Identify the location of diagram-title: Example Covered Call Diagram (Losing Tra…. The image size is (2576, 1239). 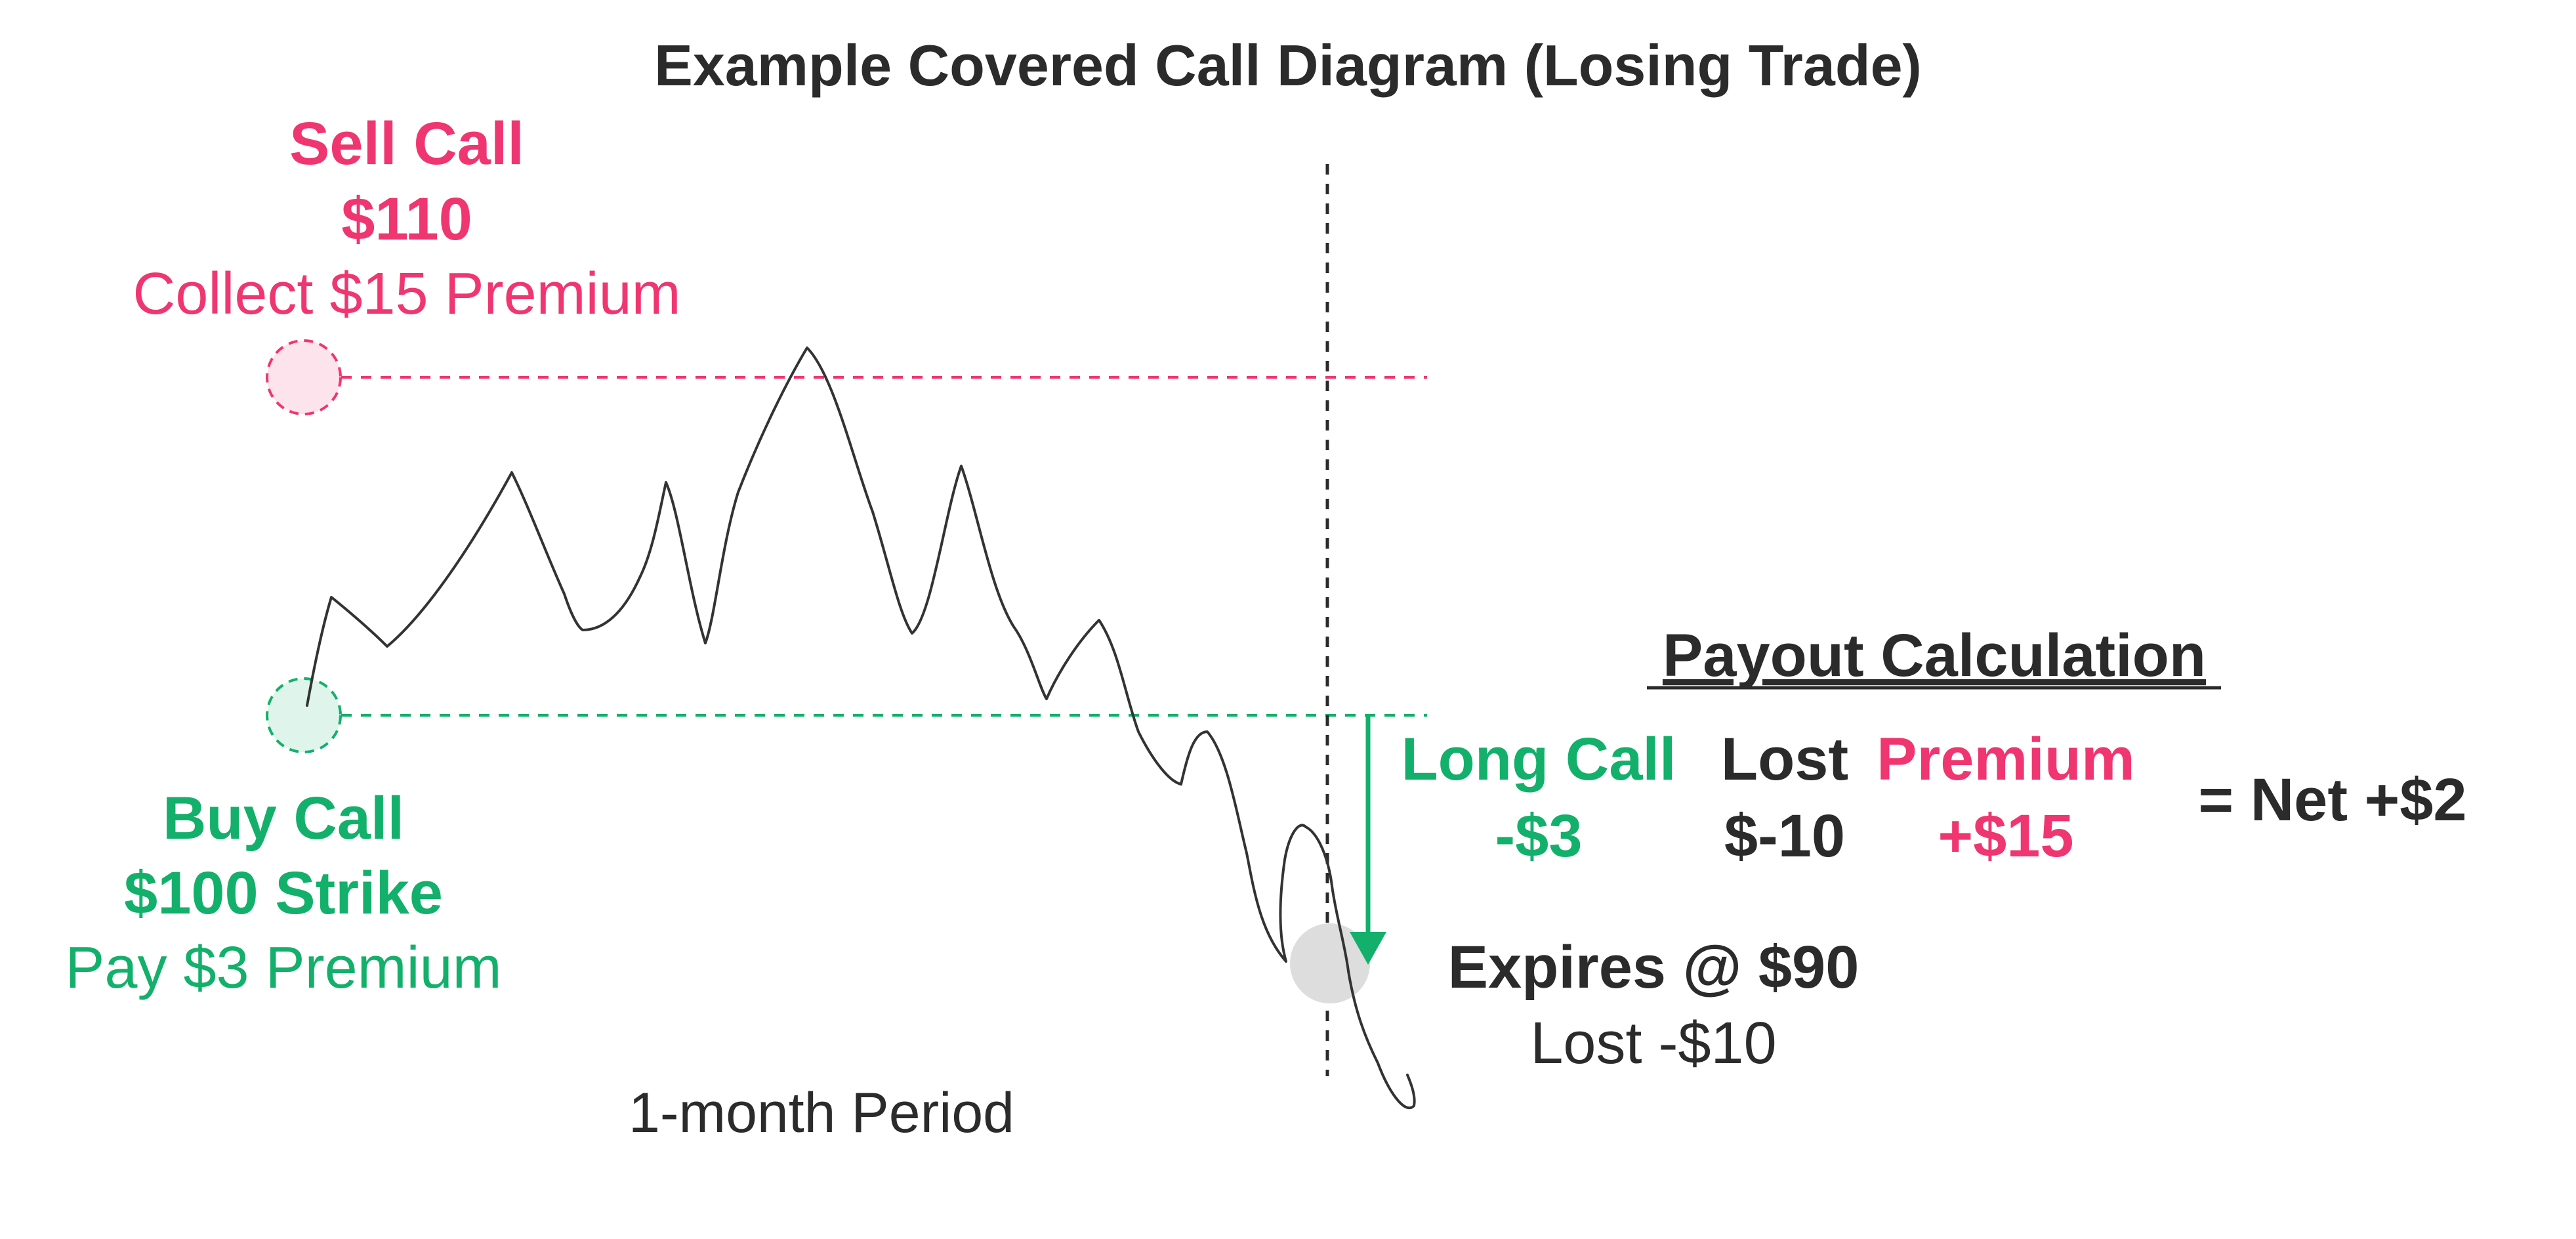
(1288, 65).